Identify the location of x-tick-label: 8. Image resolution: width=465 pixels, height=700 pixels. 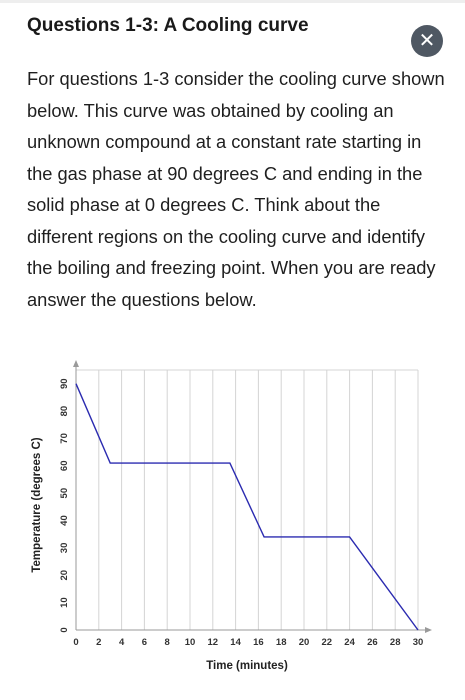
(167, 642).